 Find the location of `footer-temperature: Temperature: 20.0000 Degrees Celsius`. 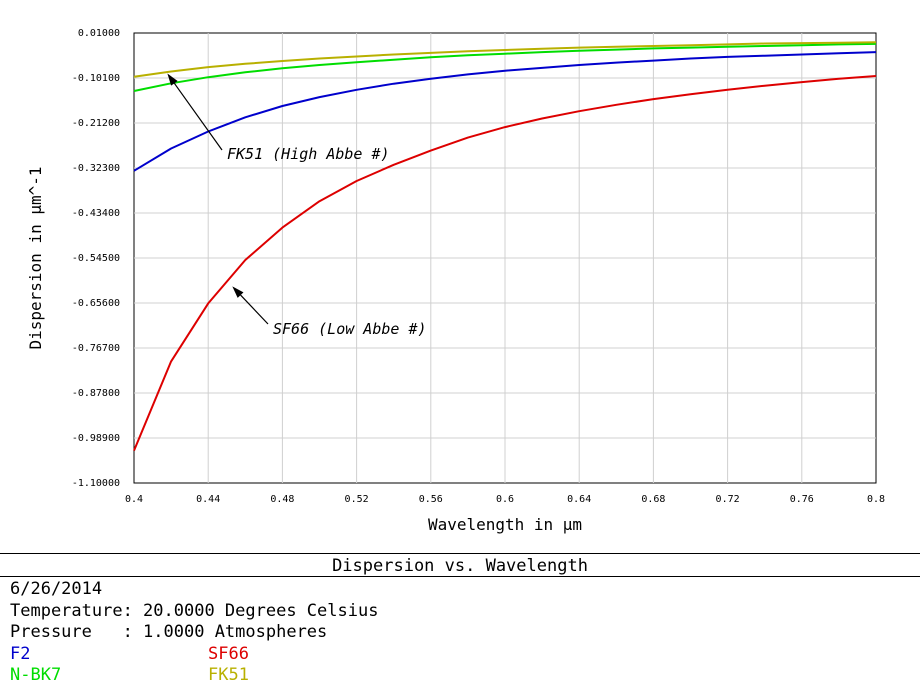

footer-temperature: Temperature: 20.0000 Degrees Celsius is located at coordinates (194, 611).